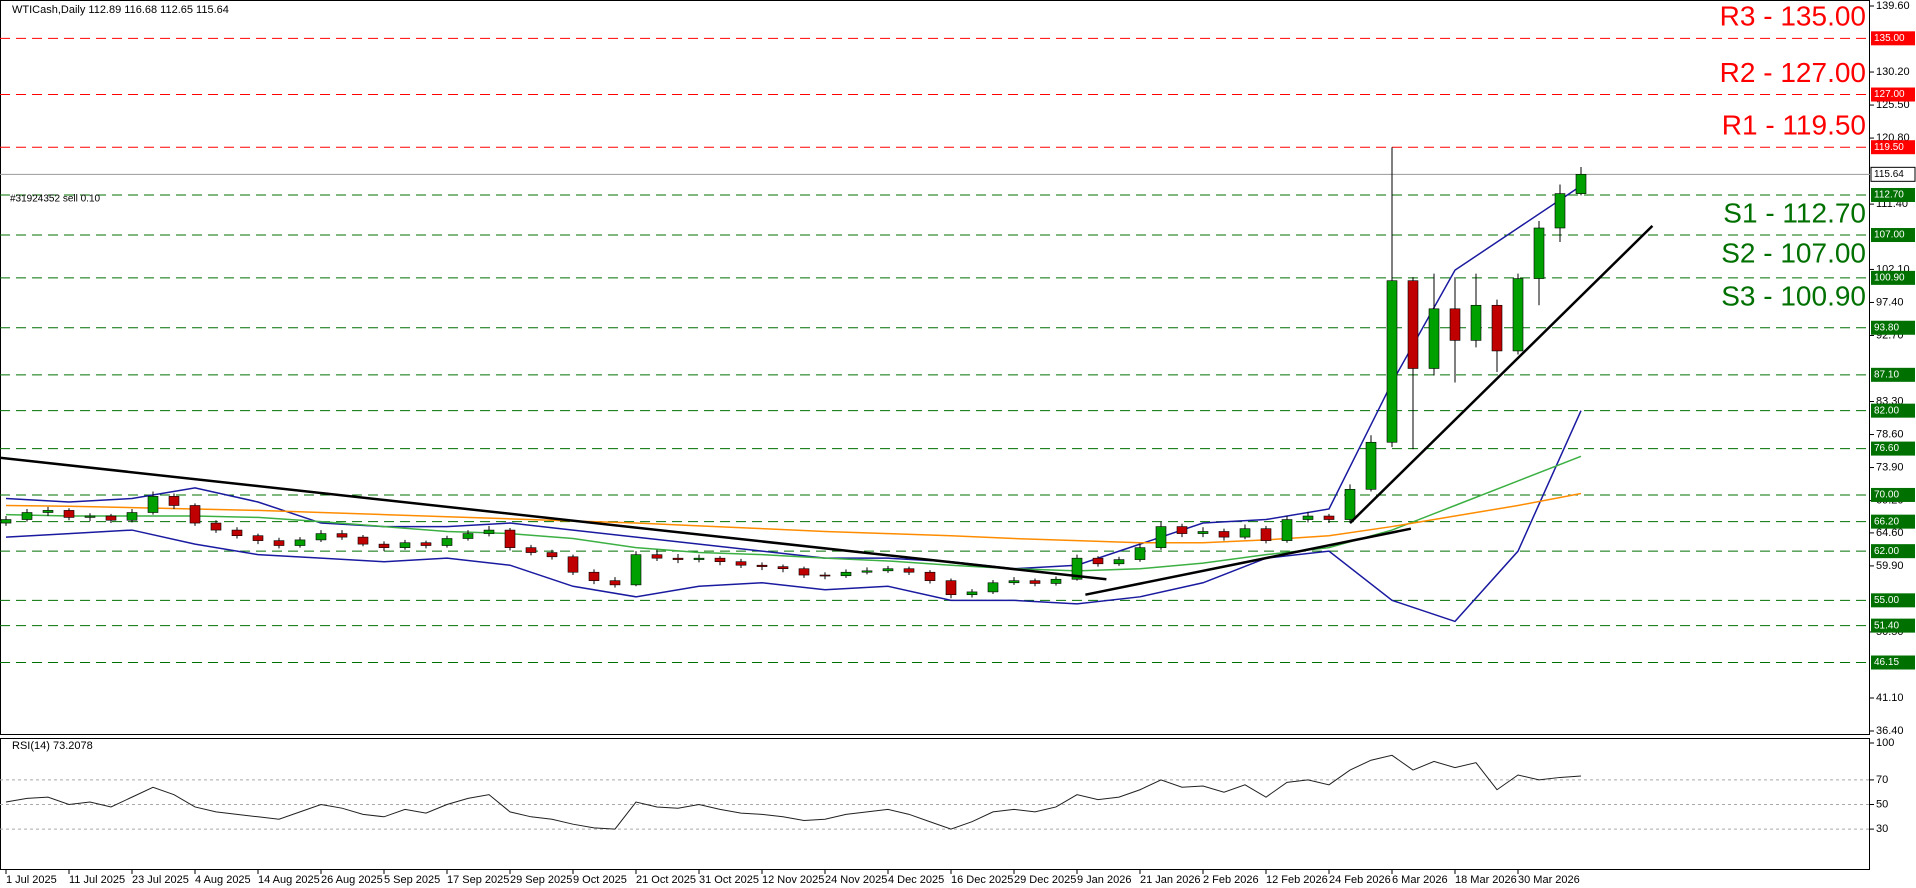  Describe the element at coordinates (1893, 72) in the screenshot. I see `y-tick-label: 130.20` at that location.